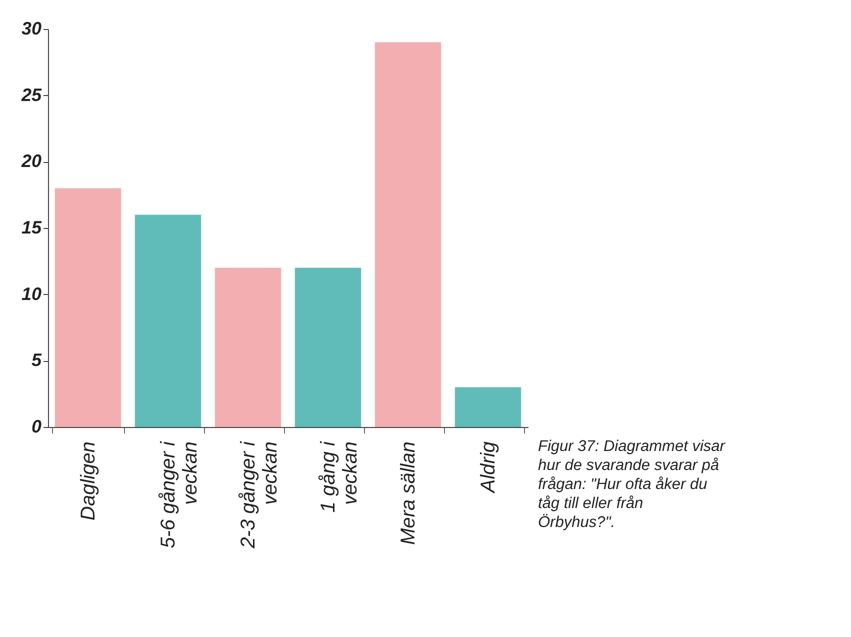  What do you see at coordinates (632, 484) in the screenshot?
I see `text: Figur 37: Diagrammet visar hur de svarande svarar på frågan: "Hur ofta åker du tåg till eller från Örbyhus?".` at bounding box center [632, 484].